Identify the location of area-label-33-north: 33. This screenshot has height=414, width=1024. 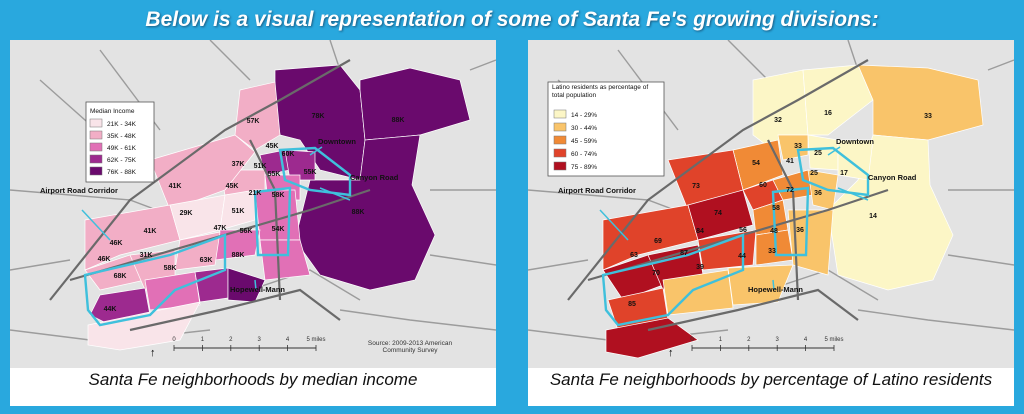
(928, 116).